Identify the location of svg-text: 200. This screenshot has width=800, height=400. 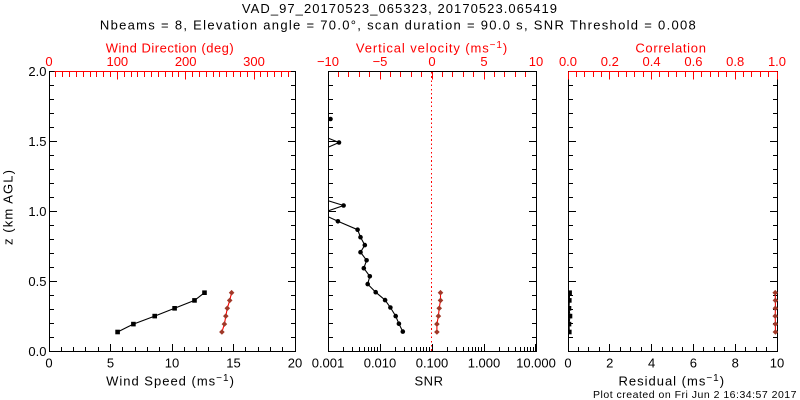
(186, 61).